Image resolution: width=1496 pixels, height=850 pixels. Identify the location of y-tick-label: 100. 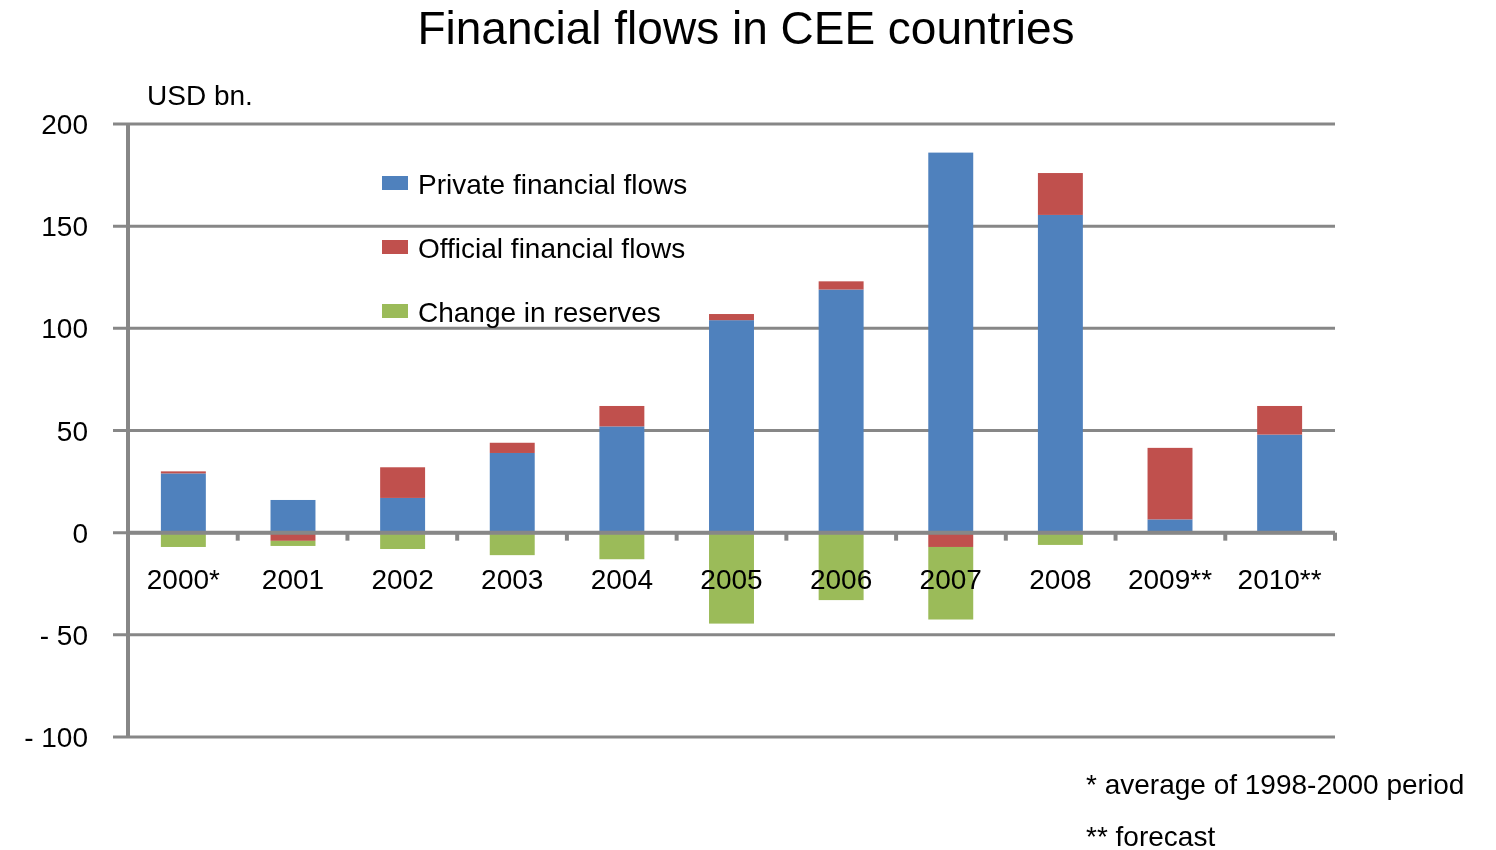
(64, 329).